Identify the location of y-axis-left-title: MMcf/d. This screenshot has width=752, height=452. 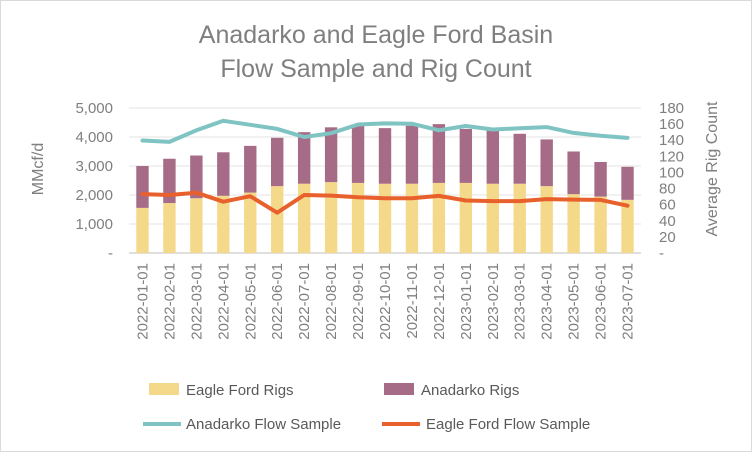
(38, 169).